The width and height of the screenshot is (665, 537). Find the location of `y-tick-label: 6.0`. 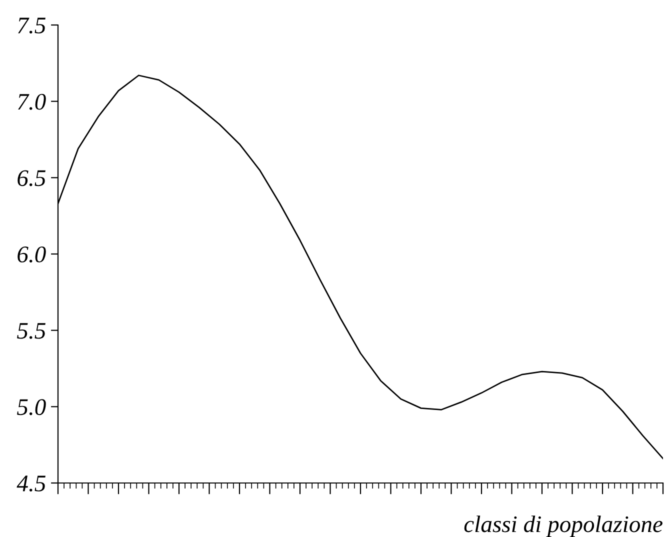

y-tick-label: 6.0 is located at coordinates (32, 254).